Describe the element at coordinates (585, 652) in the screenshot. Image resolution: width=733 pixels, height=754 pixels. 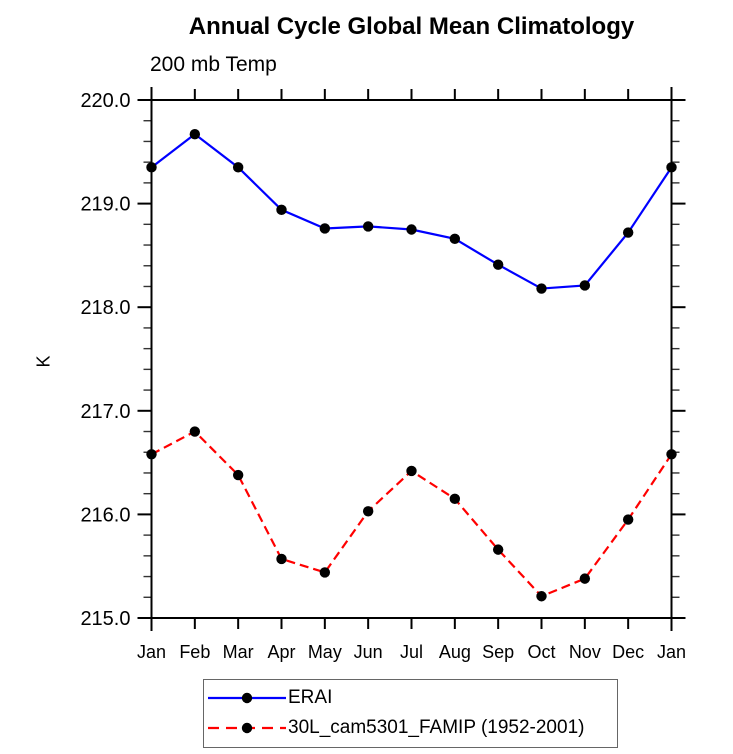
I see `x-tick-label: Nov` at that location.